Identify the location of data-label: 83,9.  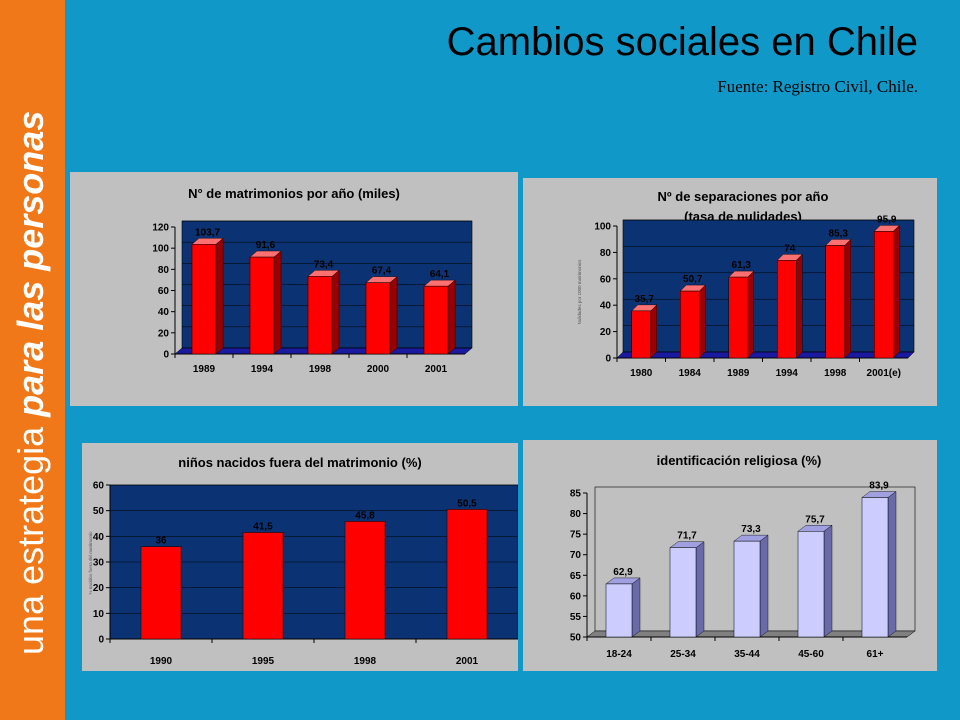
(879, 486).